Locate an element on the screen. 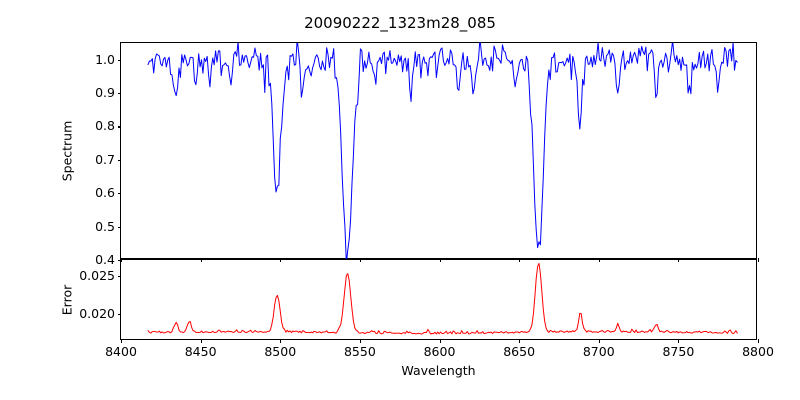 The image size is (800, 400). x-tick-label: 8750 is located at coordinates (678, 351).